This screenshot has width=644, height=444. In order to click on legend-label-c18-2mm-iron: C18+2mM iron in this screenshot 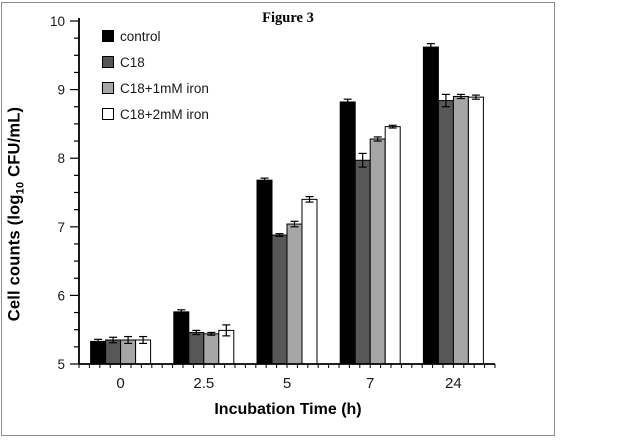, I will do `click(164, 114)`.